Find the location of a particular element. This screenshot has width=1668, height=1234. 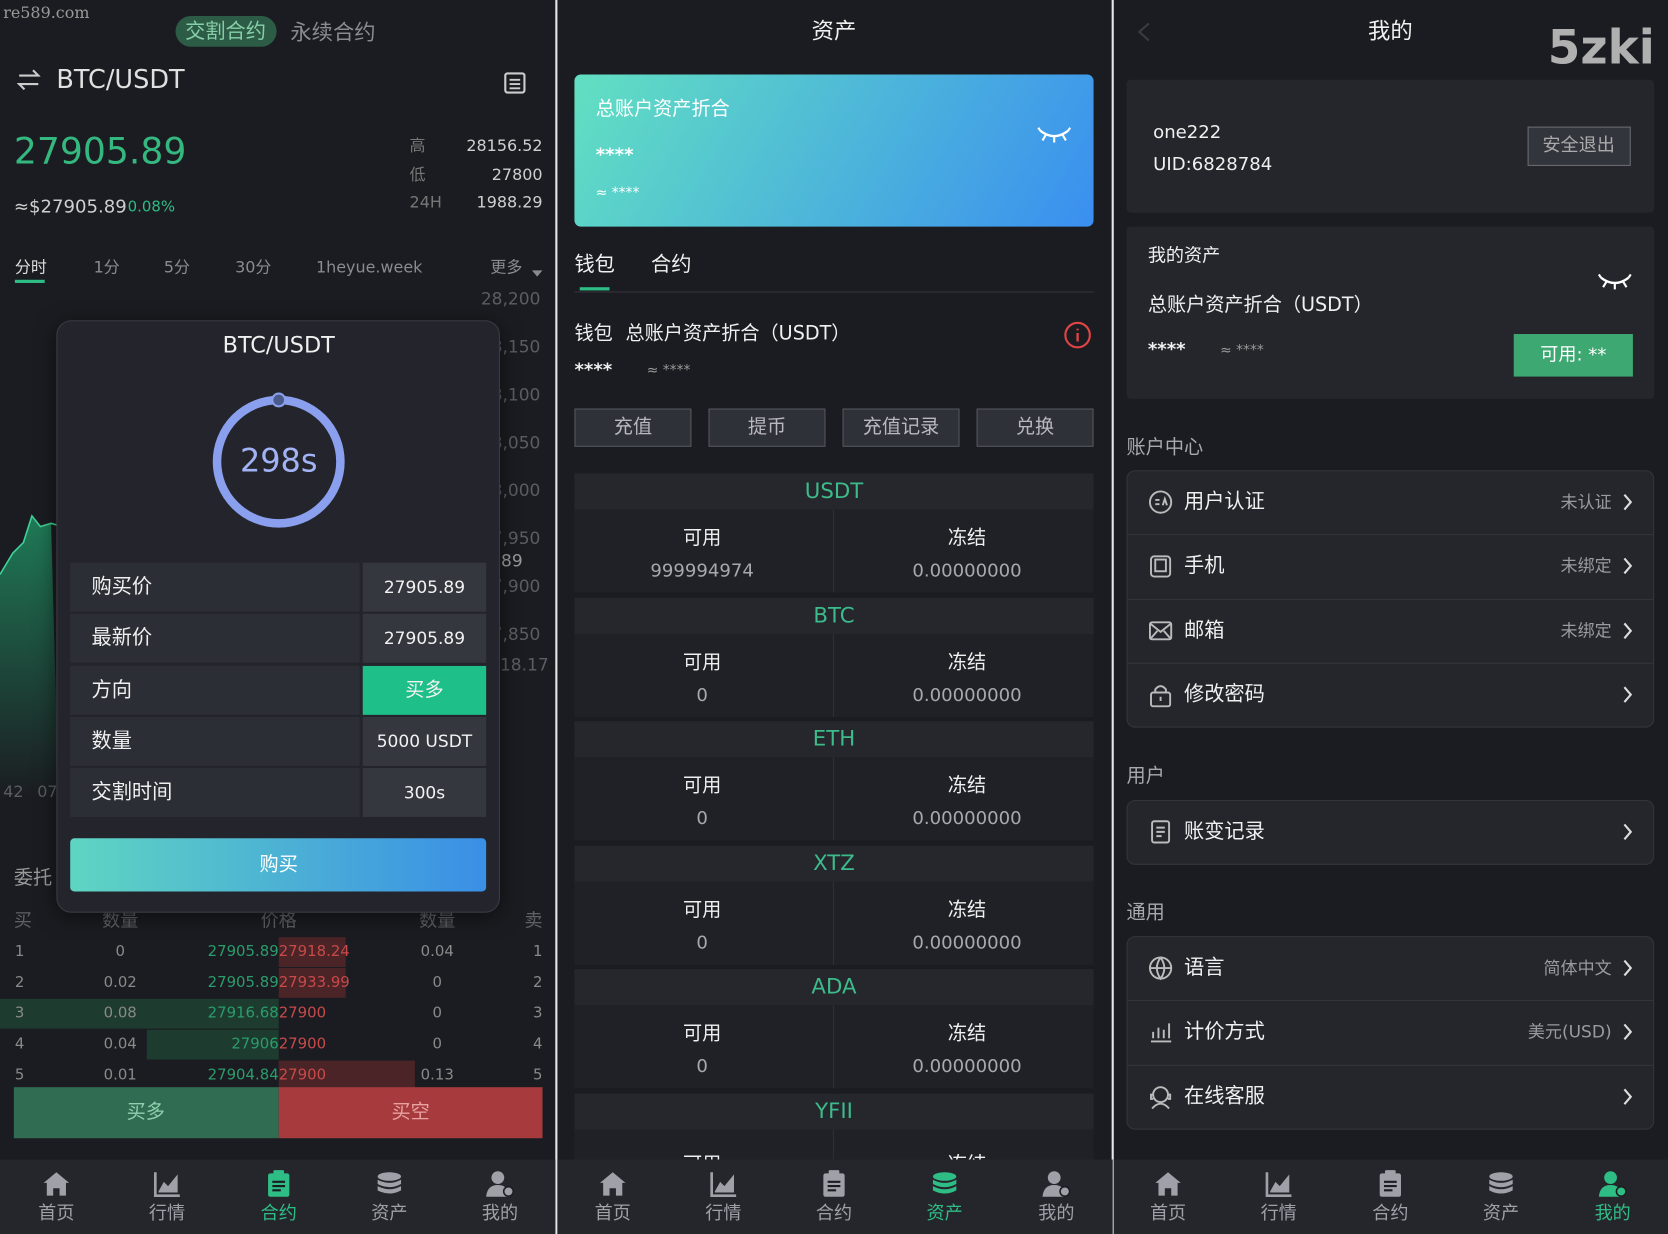

modal-row-label: 购买价 is located at coordinates (122, 587).